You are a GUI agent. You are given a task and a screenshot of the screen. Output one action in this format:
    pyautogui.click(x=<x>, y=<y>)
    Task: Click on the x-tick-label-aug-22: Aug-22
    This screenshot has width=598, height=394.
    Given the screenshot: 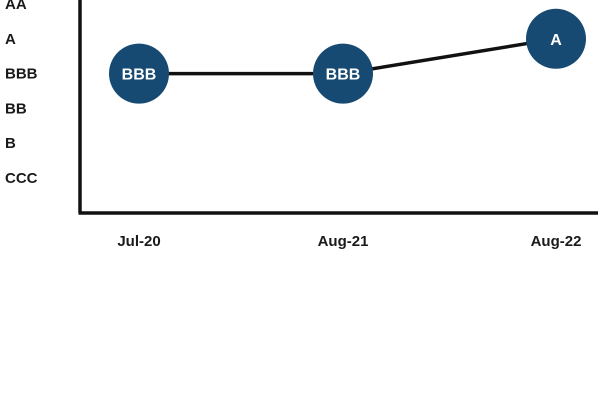 What is the action you would take?
    pyautogui.click(x=556, y=241)
    